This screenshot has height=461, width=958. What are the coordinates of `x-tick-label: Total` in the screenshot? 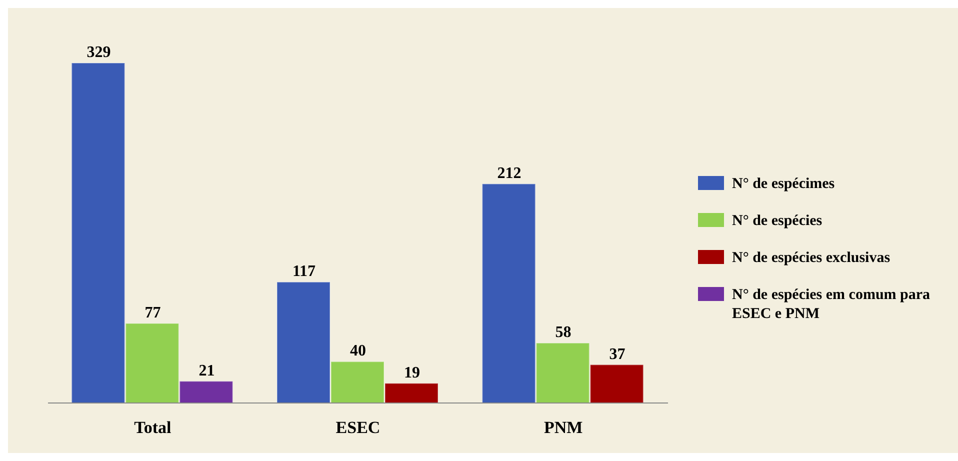 It's located at (153, 427).